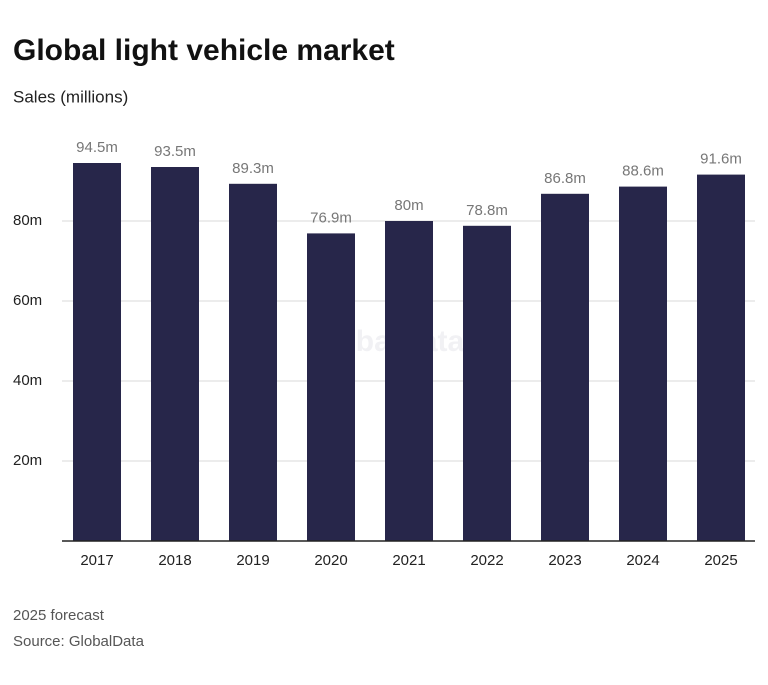  What do you see at coordinates (565, 178) in the screenshot?
I see `value-label: 86.8m` at bounding box center [565, 178].